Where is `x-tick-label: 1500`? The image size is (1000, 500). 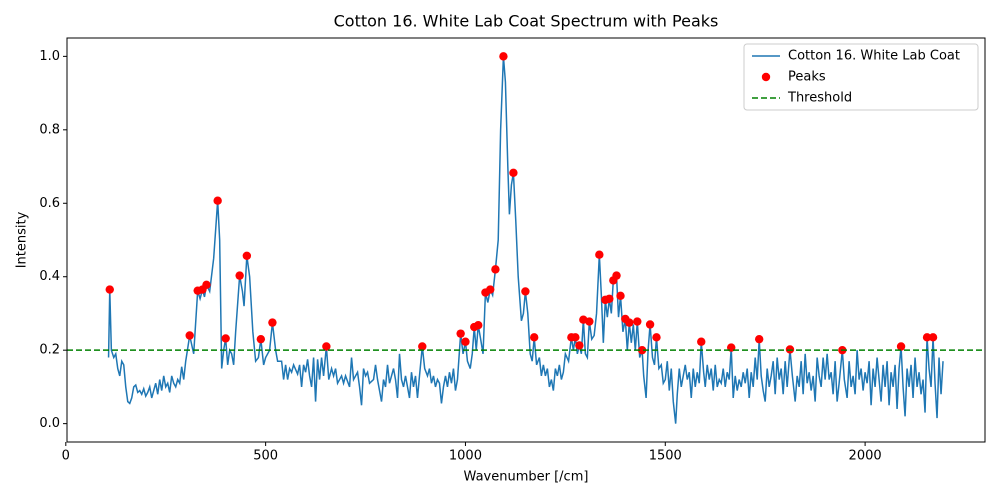
x-tick-label: 1500 is located at coordinates (665, 456).